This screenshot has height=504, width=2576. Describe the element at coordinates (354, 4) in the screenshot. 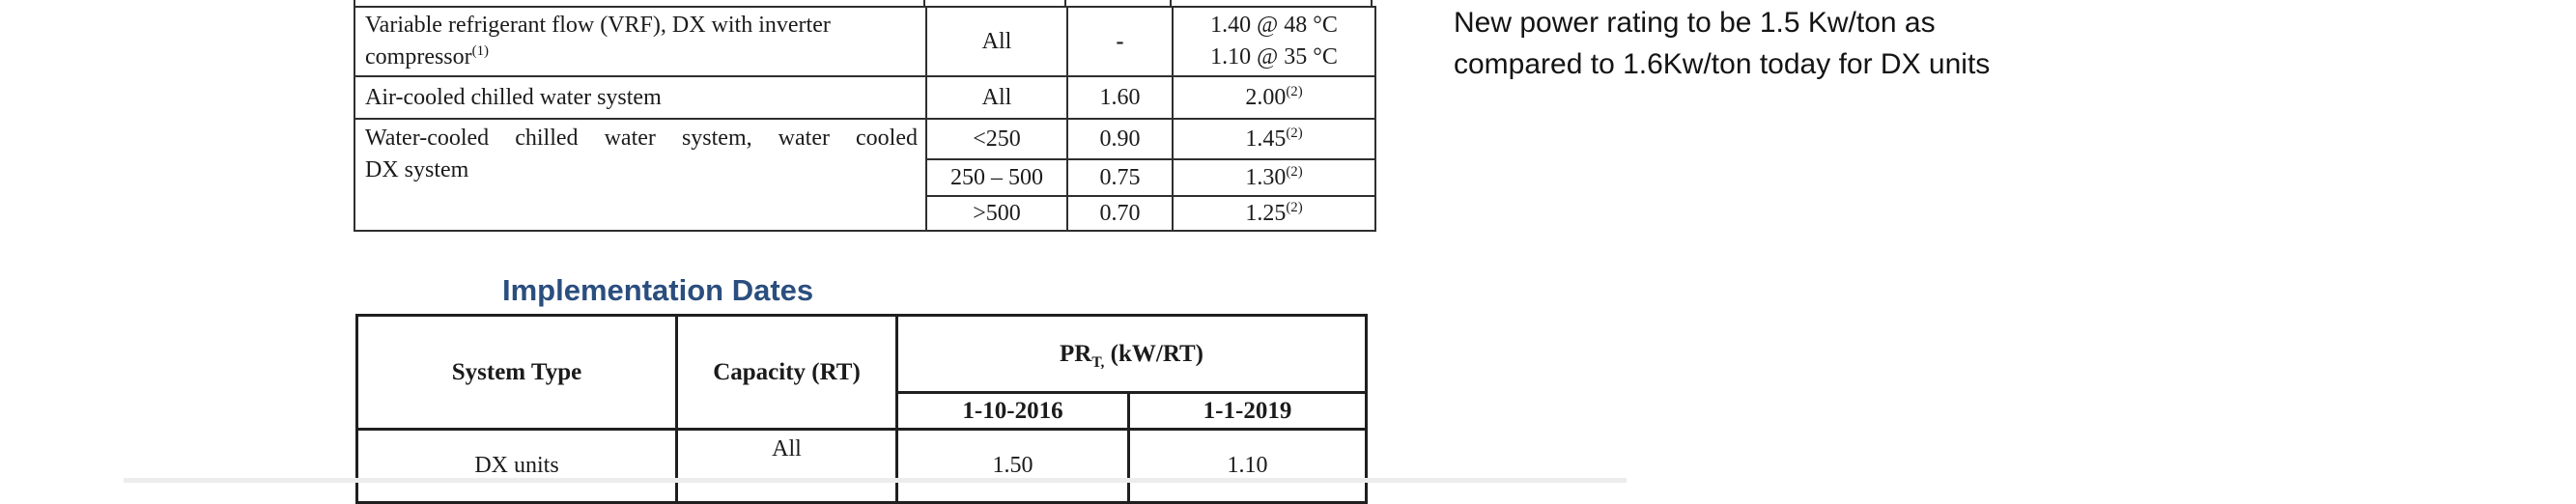

I see `table1-top-stub-left` at that location.